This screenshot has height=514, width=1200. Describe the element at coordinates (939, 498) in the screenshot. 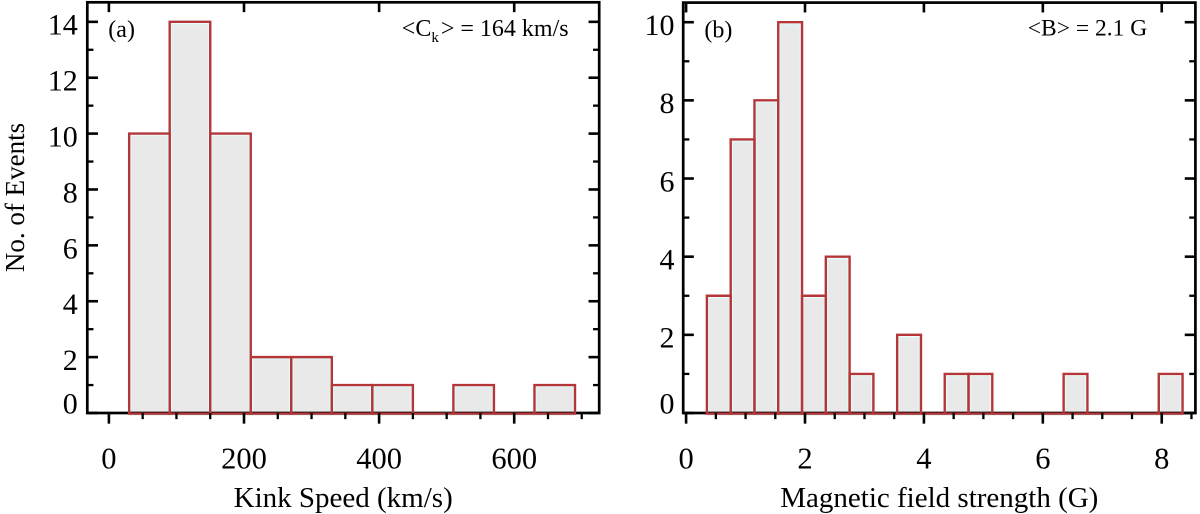

I see `svg-text: Magnetic field strength (G)` at that location.